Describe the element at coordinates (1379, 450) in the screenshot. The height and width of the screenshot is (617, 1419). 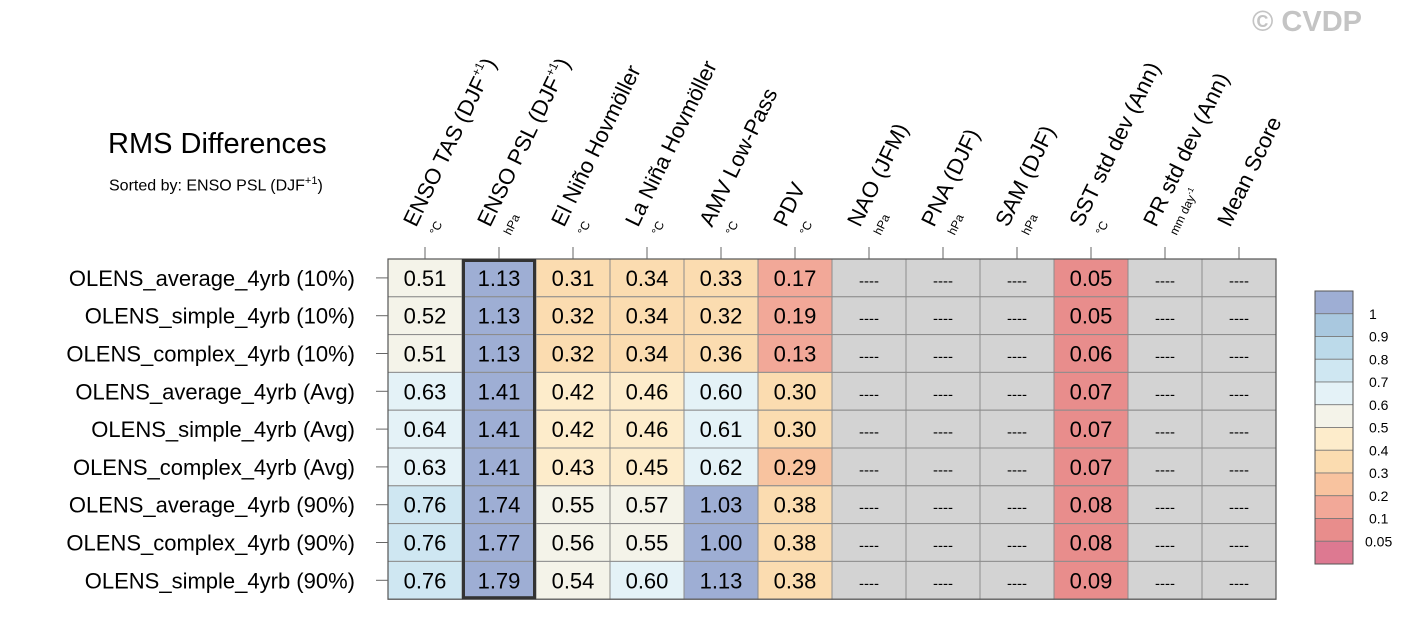
I see `colorbar-label: 0.4` at that location.